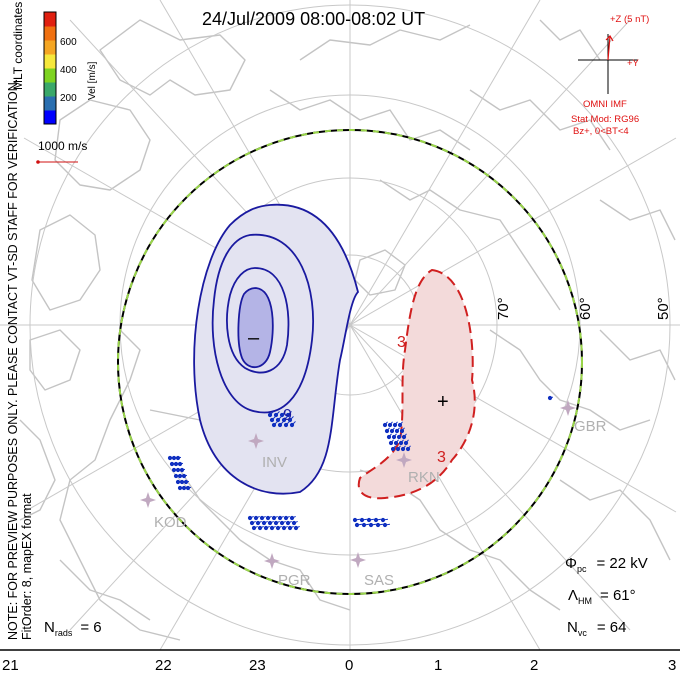 Image resolution: width=680 pixels, height=674 pixels. Describe the element at coordinates (274, 462) in the screenshot. I see `station-label-inv: INV` at that location.